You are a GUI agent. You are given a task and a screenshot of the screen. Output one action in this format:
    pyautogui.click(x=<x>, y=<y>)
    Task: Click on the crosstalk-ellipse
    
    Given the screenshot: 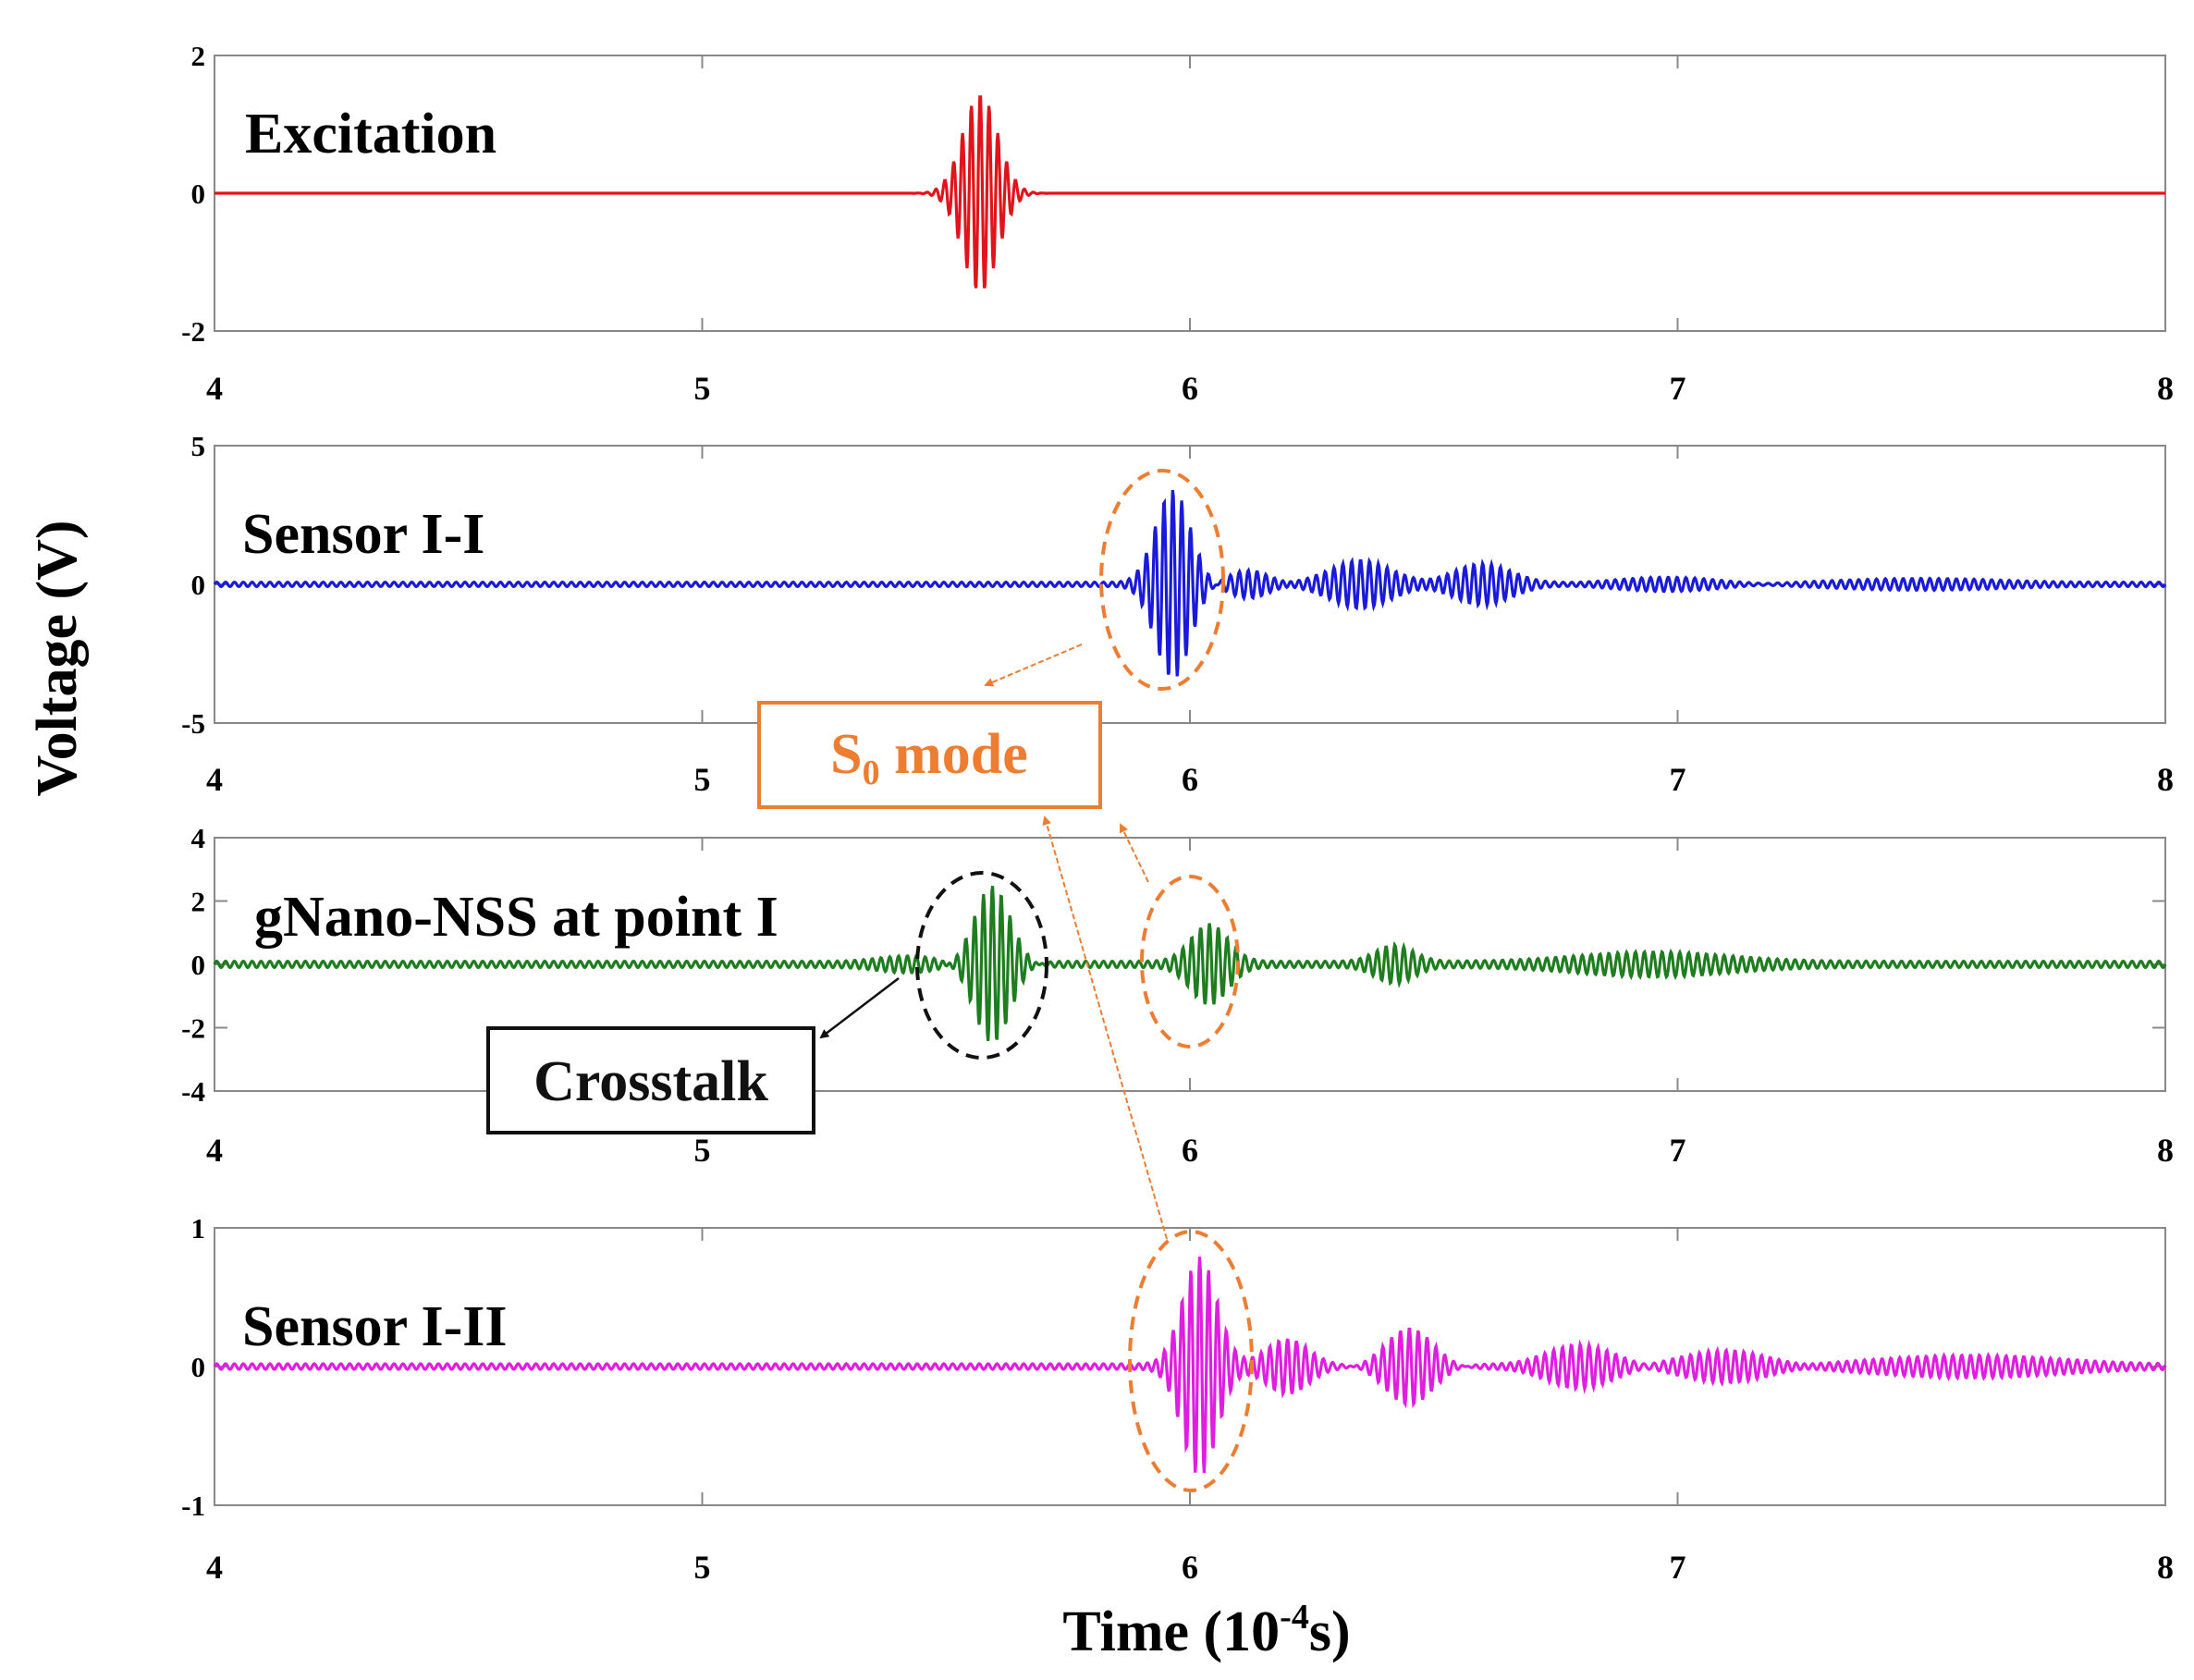 What is the action you would take?
    pyautogui.click(x=981, y=965)
    